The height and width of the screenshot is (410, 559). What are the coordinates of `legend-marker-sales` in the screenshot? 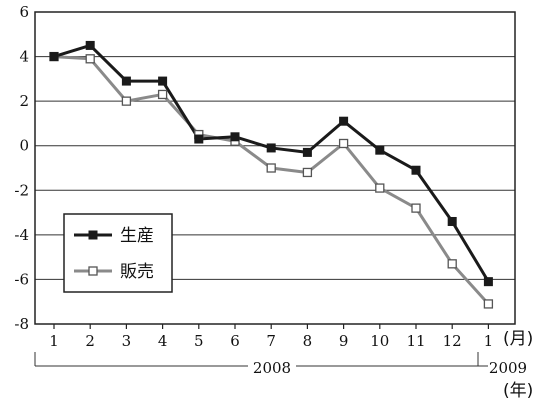 It's located at (93, 271).